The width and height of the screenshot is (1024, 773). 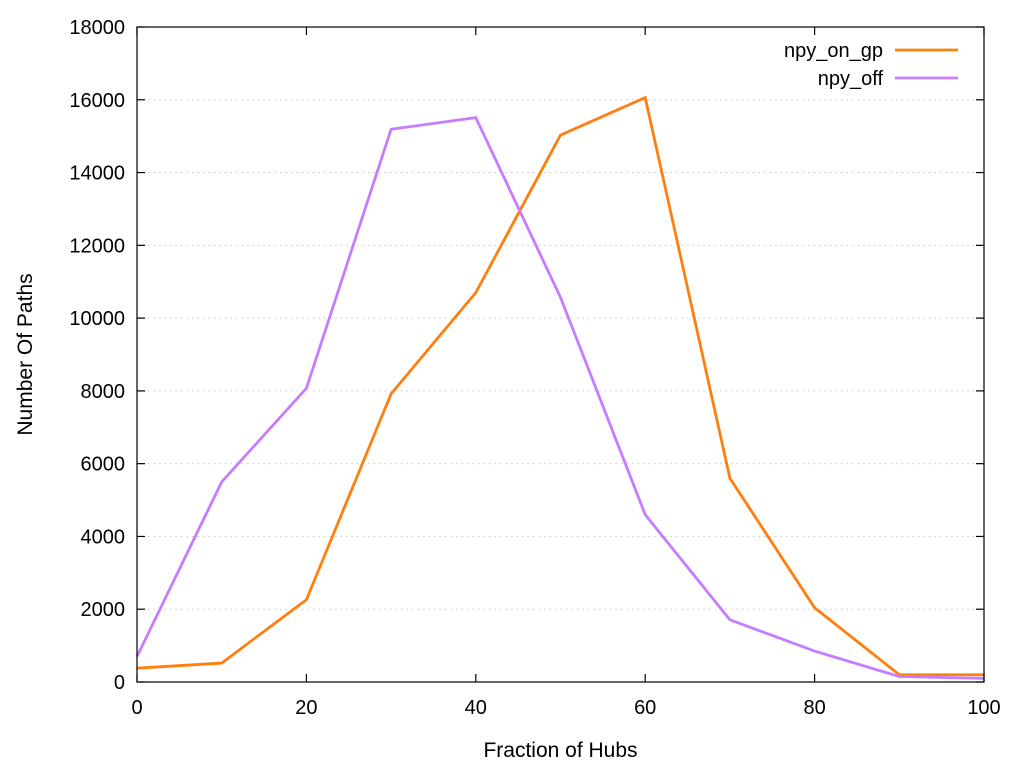 I want to click on x-tick-label: 20, so click(x=306, y=708).